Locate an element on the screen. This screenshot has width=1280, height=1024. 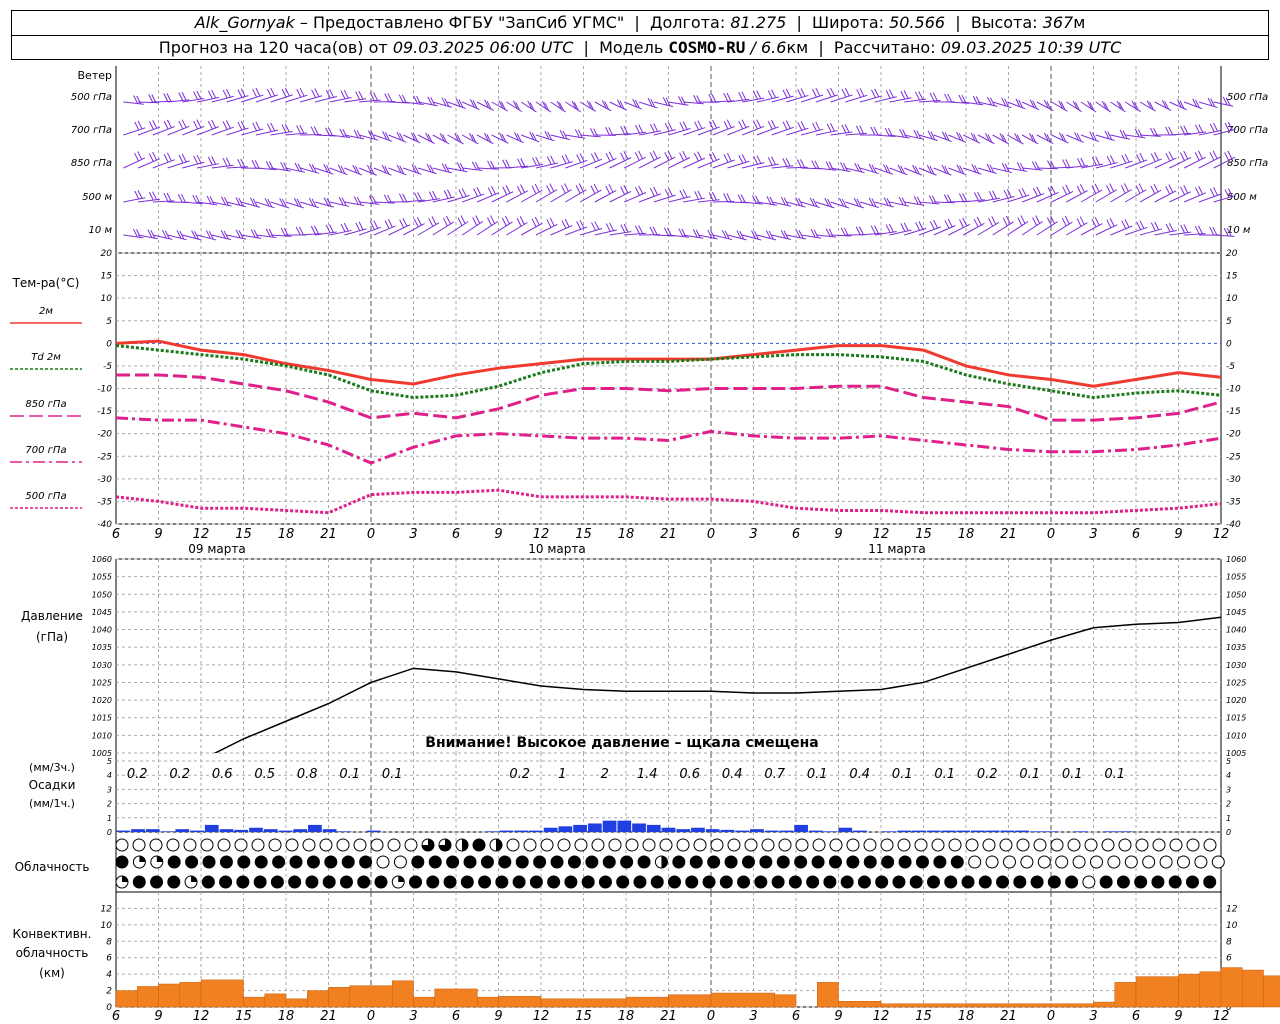
cloud-axis-label: Облачность is located at coordinates (52, 867).